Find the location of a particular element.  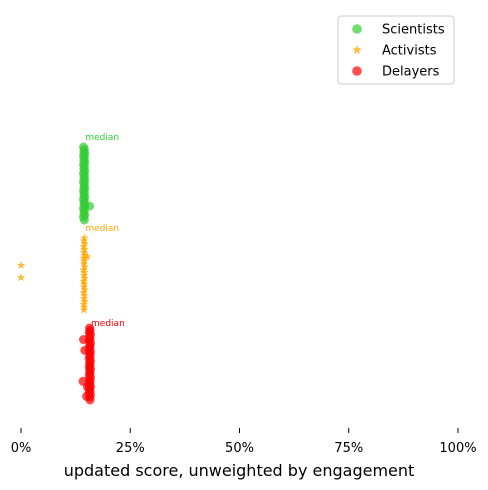

legend-label: Activists is located at coordinates (409, 51).